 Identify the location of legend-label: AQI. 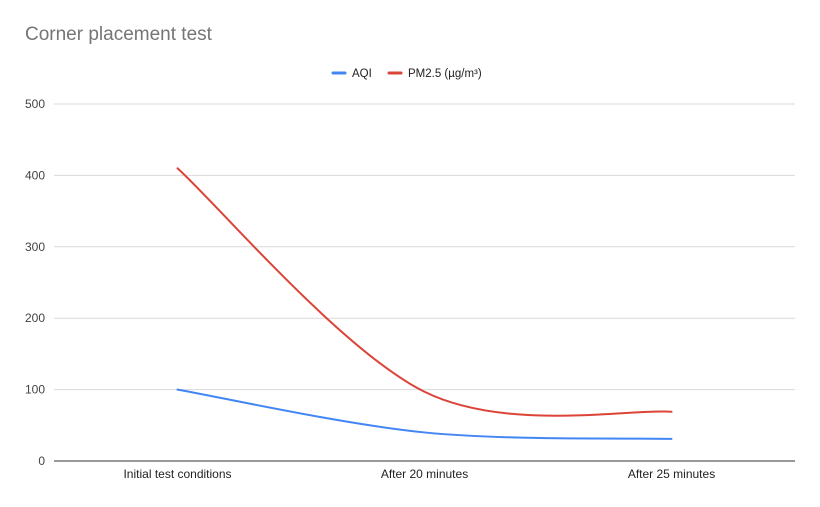
(362, 74).